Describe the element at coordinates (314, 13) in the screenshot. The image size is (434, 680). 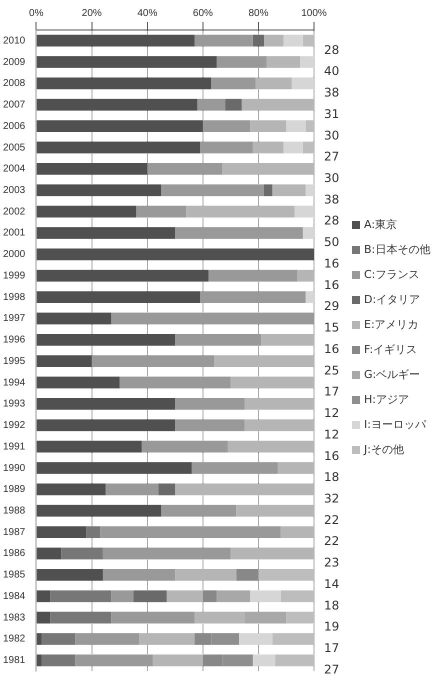
I see `x-tick-label: 100%` at that location.